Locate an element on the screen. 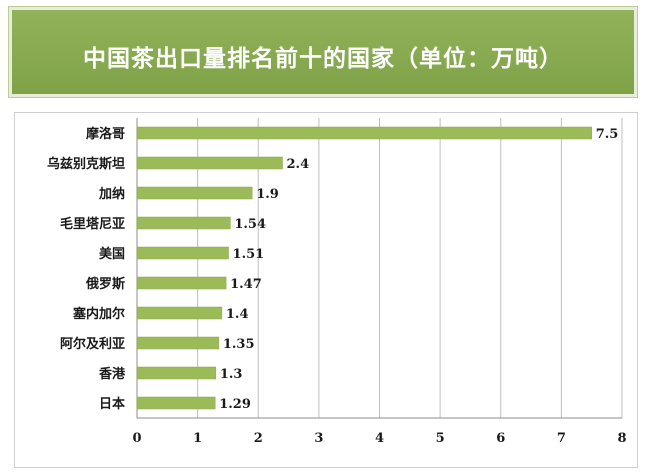 Image resolution: width=654 pixels, height=476 pixels. x-tick-label: 4 is located at coordinates (379, 438).